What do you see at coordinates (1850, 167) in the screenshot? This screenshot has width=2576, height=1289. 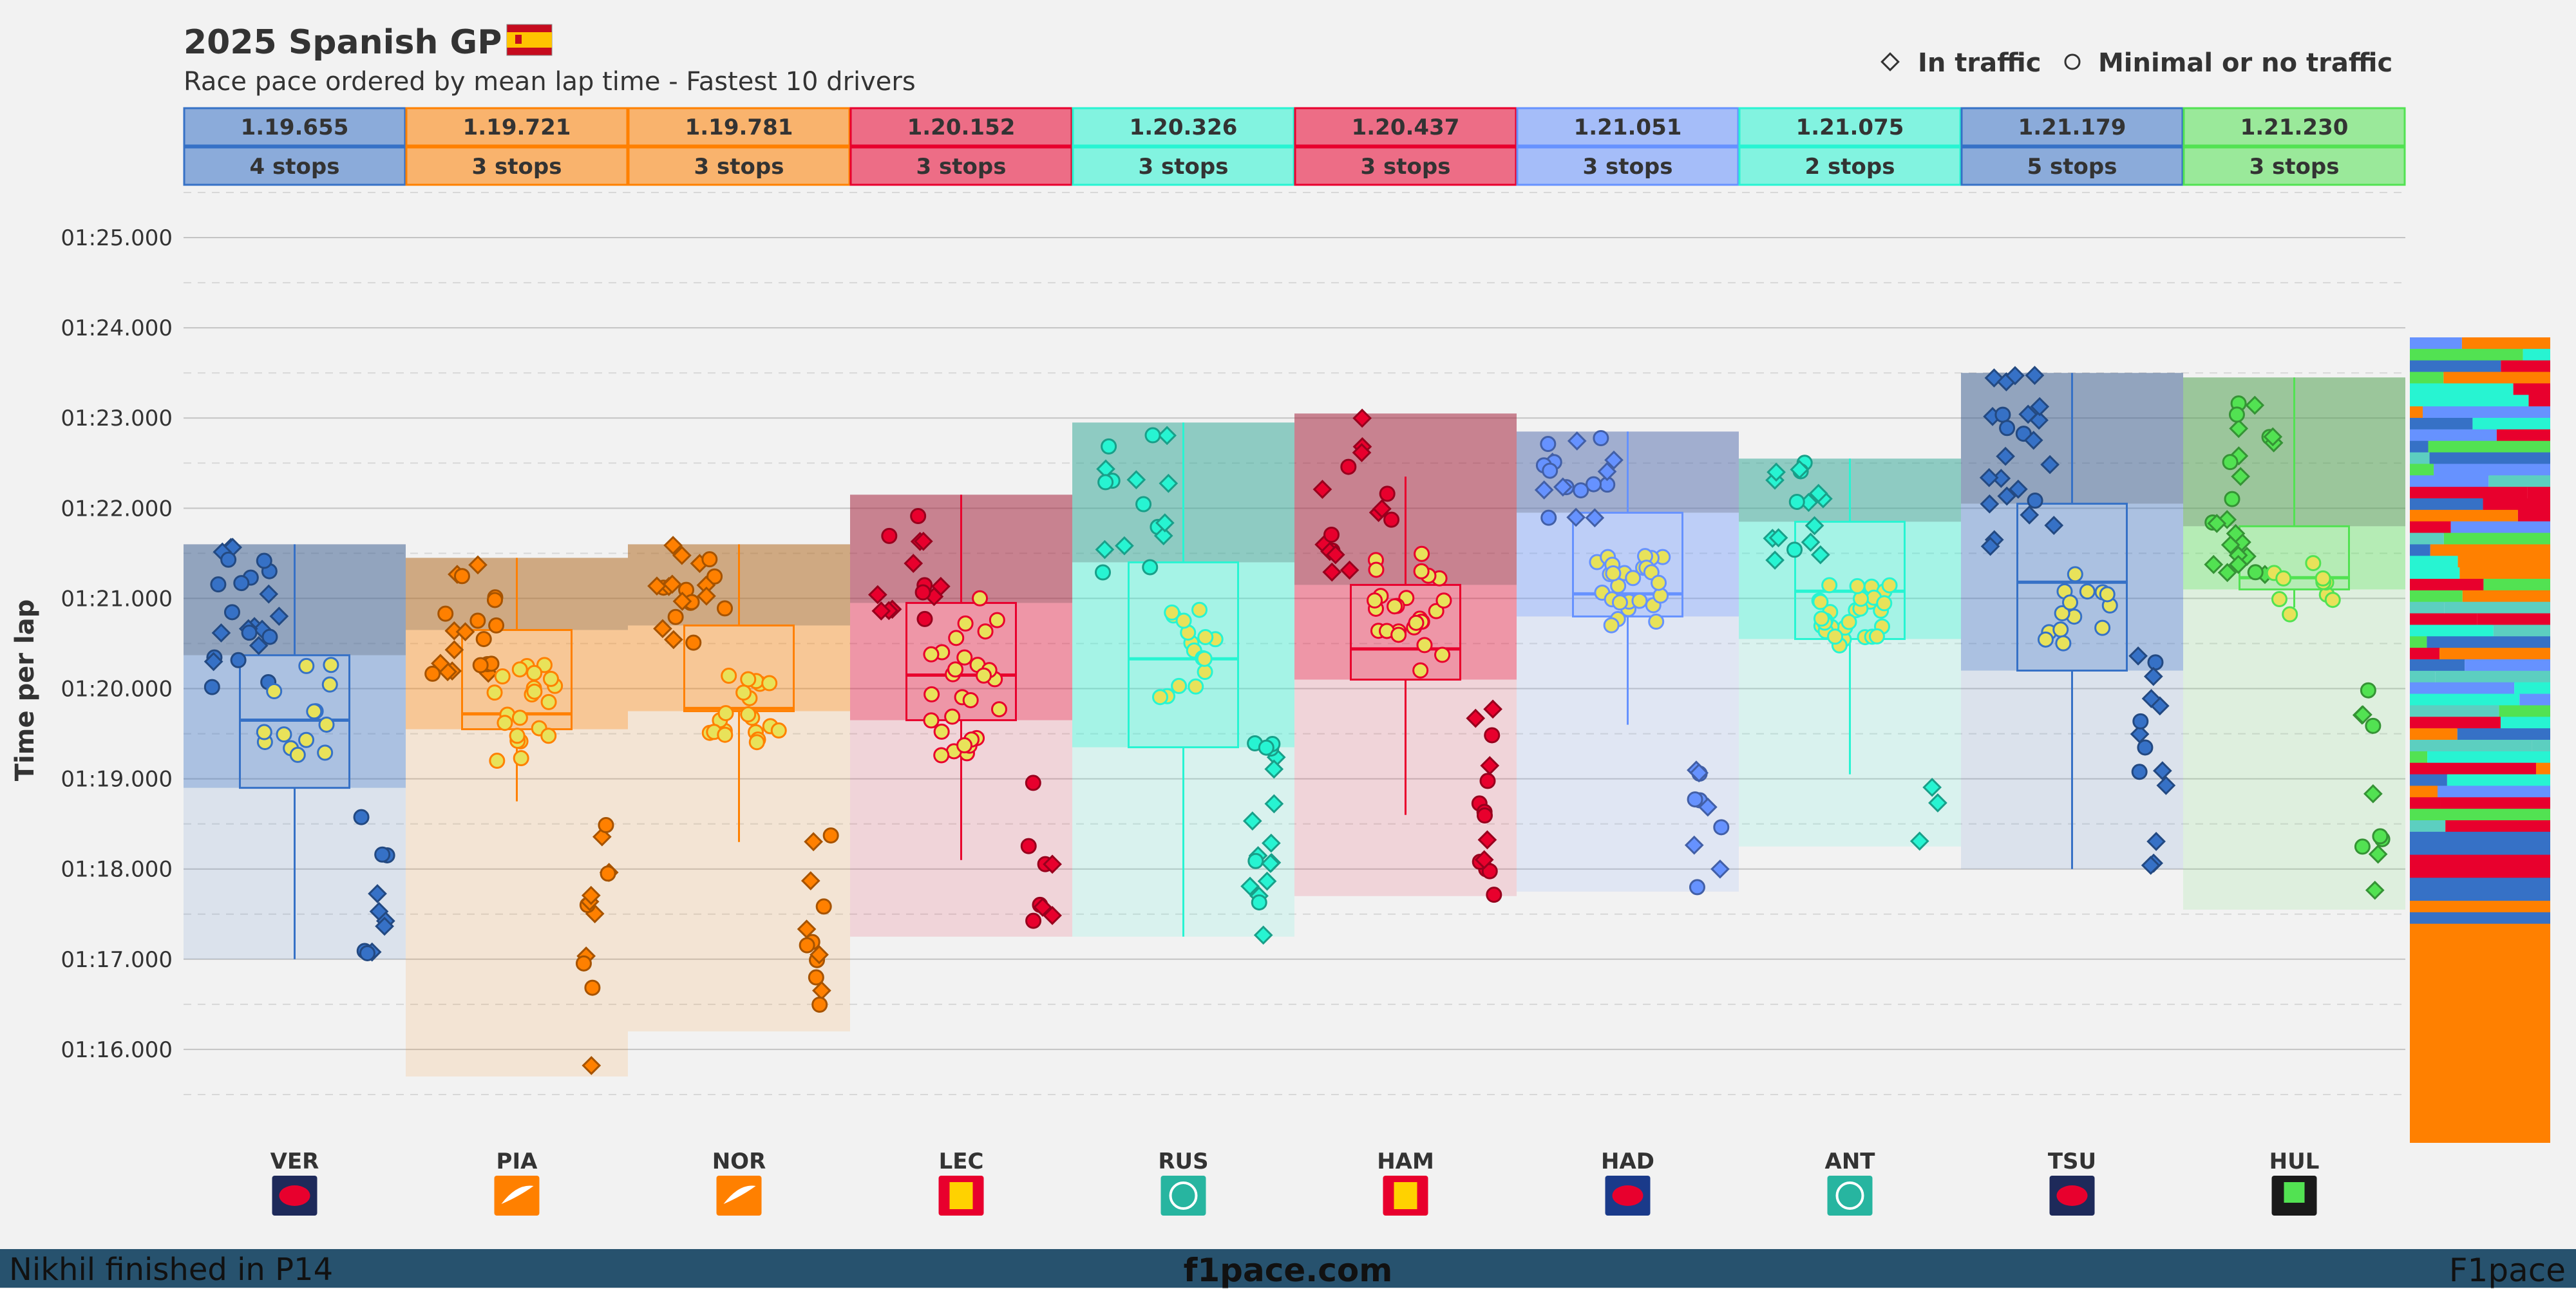 I see `stops-label: 2 stops` at bounding box center [1850, 167].